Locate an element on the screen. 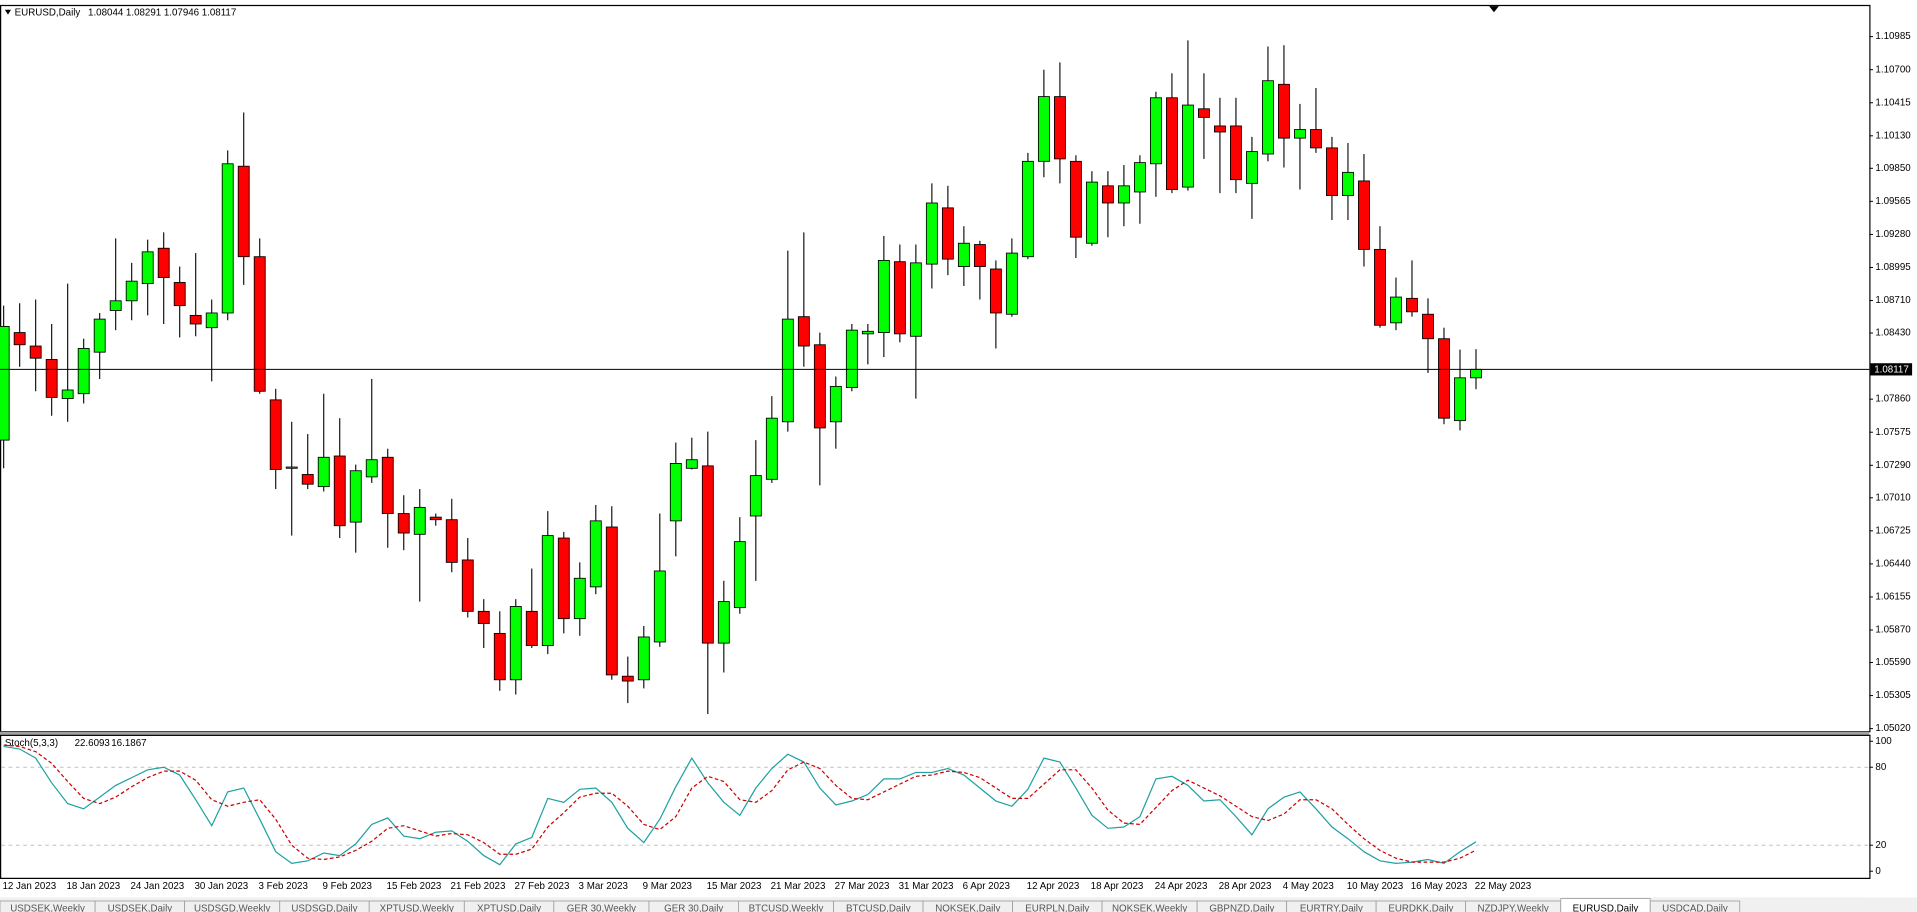  stoch-k-value: 22.6093 is located at coordinates (92, 743).